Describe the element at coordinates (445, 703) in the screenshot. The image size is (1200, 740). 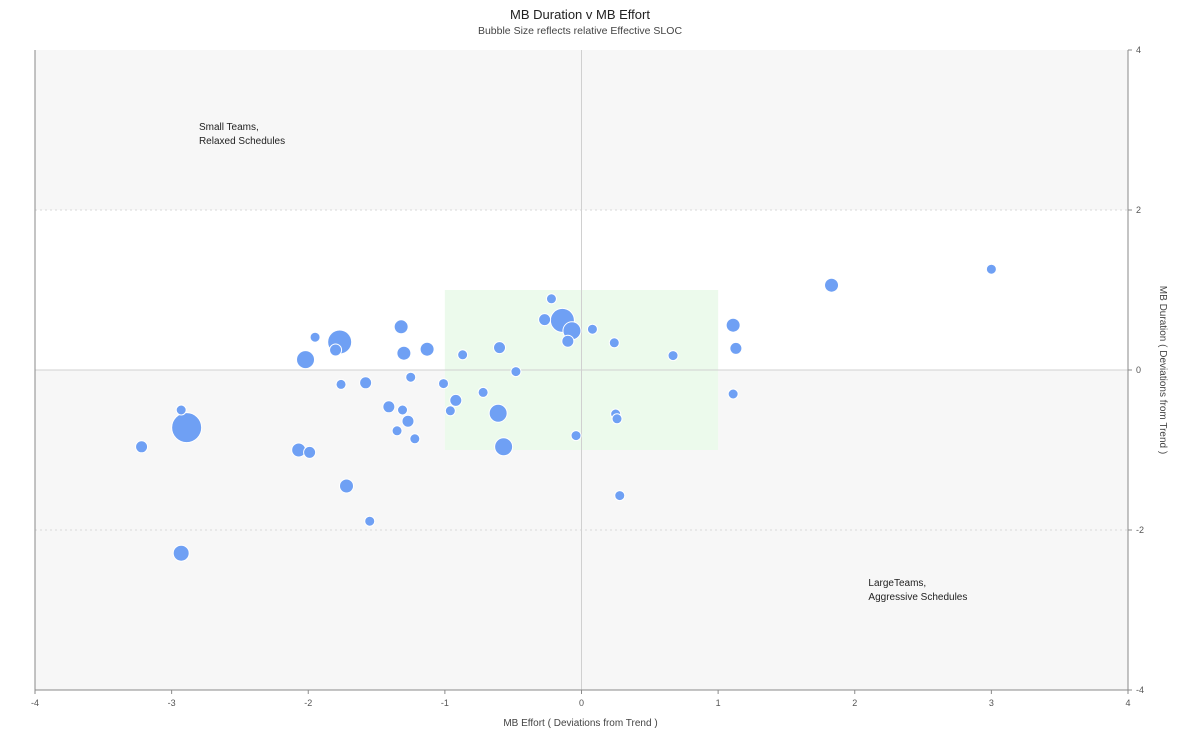
I see `x-tick-label: -1` at that location.